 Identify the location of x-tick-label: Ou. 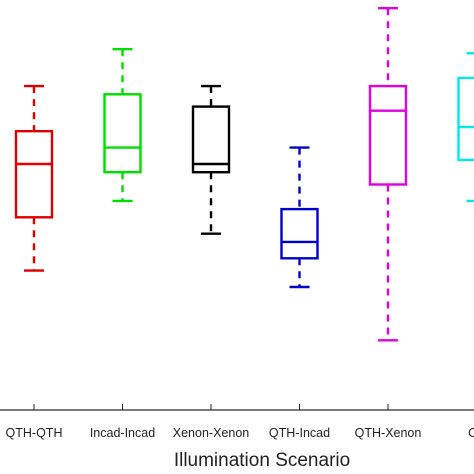
(471, 433).